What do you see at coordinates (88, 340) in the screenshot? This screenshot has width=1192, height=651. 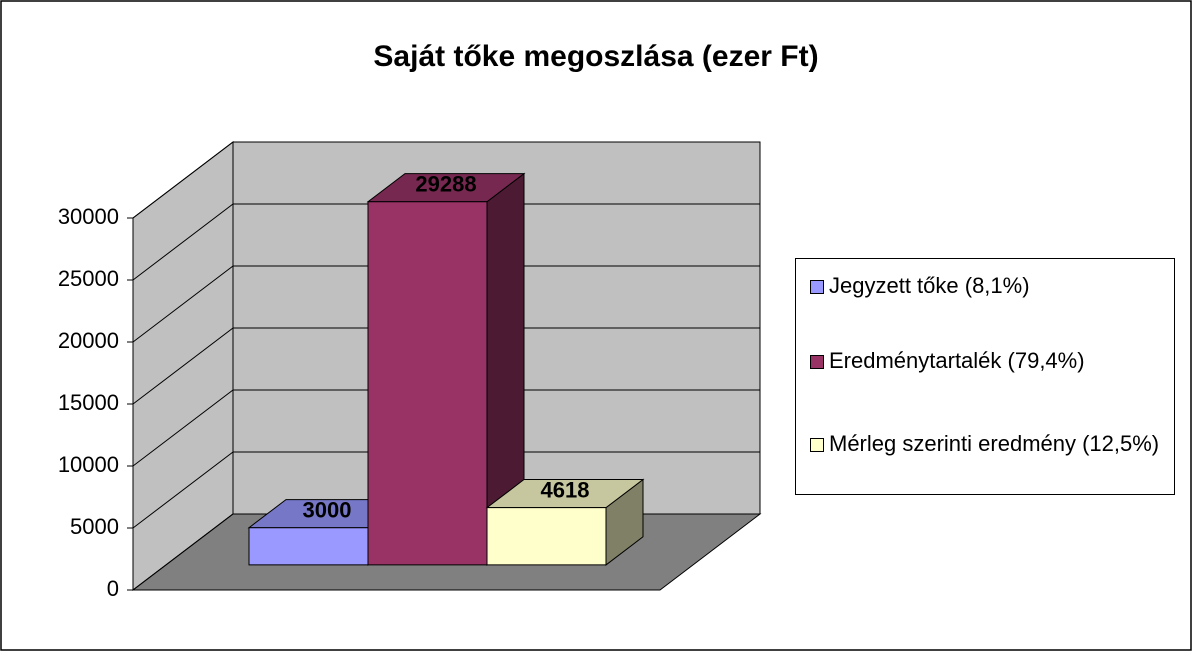 I see `y-tick-label: 20000` at bounding box center [88, 340].